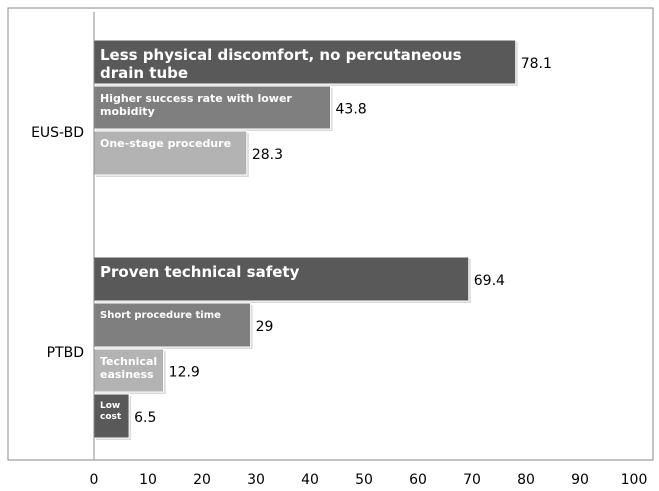 Image resolution: width=659 pixels, height=491 pixels. Describe the element at coordinates (65, 353) in the screenshot. I see `group-label-ptbd: PTBD` at that location.